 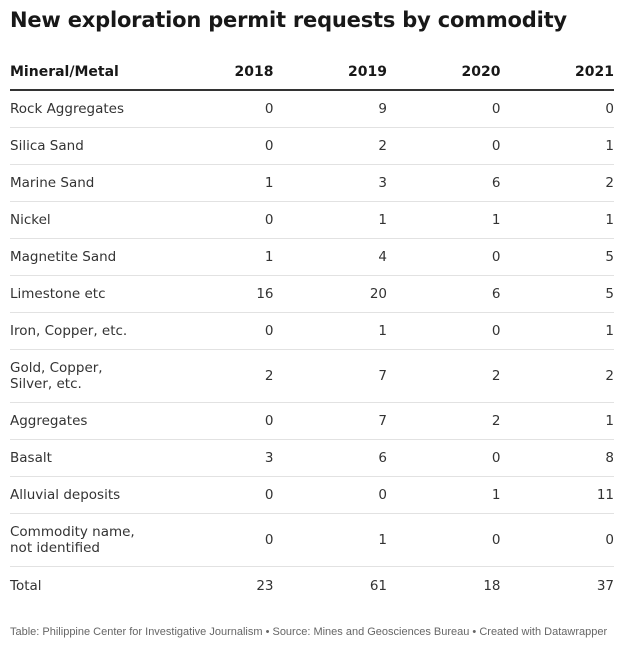 I want to click on cell-2019: 6, so click(x=330, y=458).